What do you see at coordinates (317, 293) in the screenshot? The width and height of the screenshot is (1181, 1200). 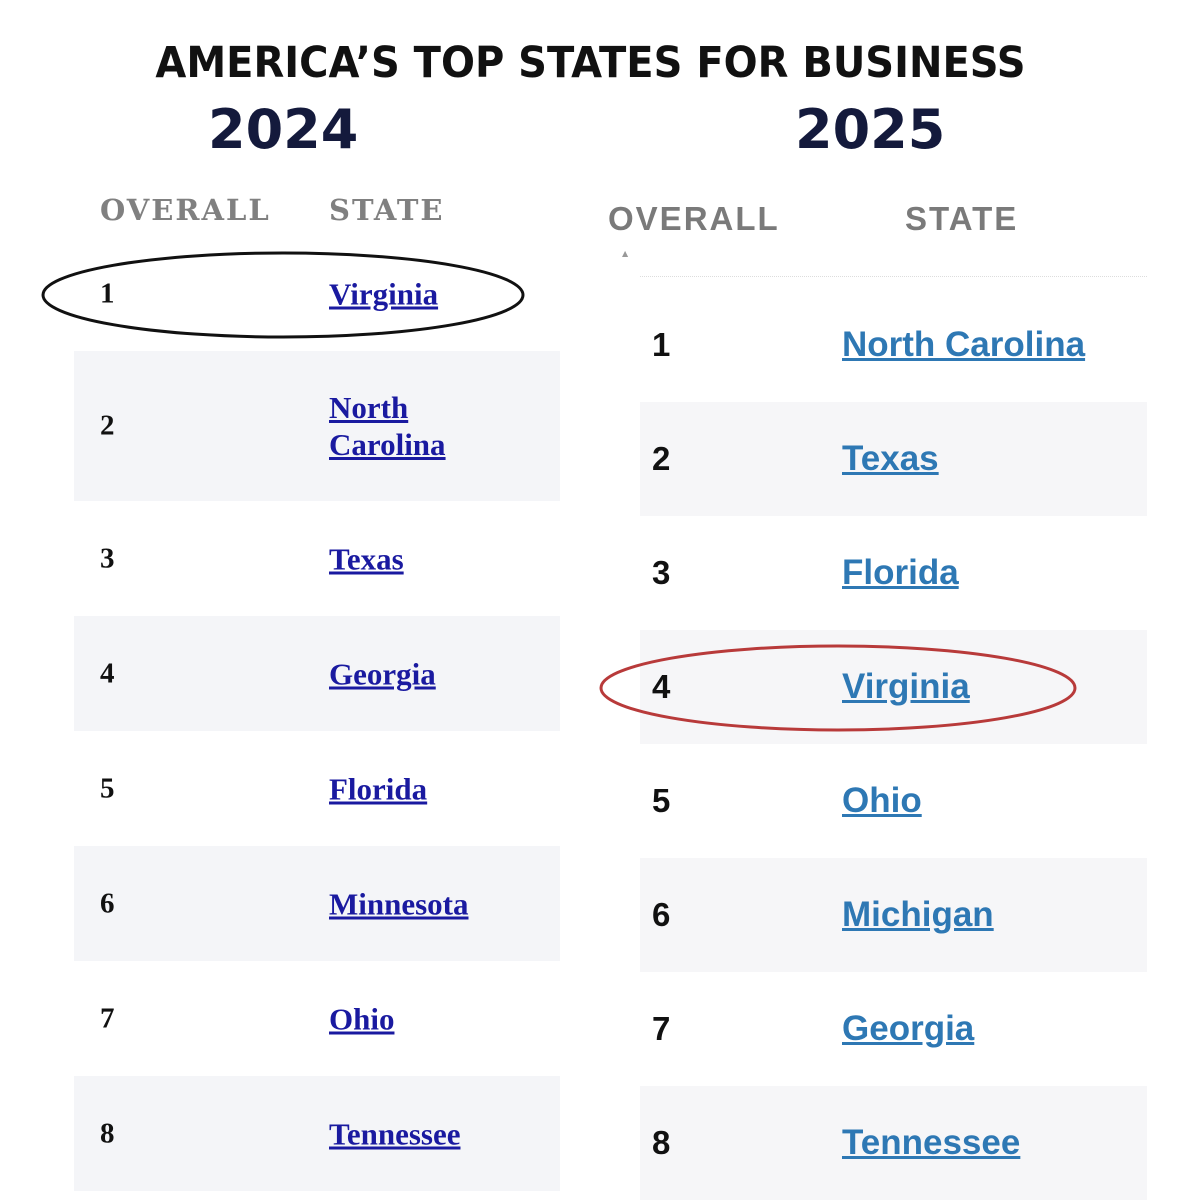 I see `table-row: 1 Virginia` at bounding box center [317, 293].